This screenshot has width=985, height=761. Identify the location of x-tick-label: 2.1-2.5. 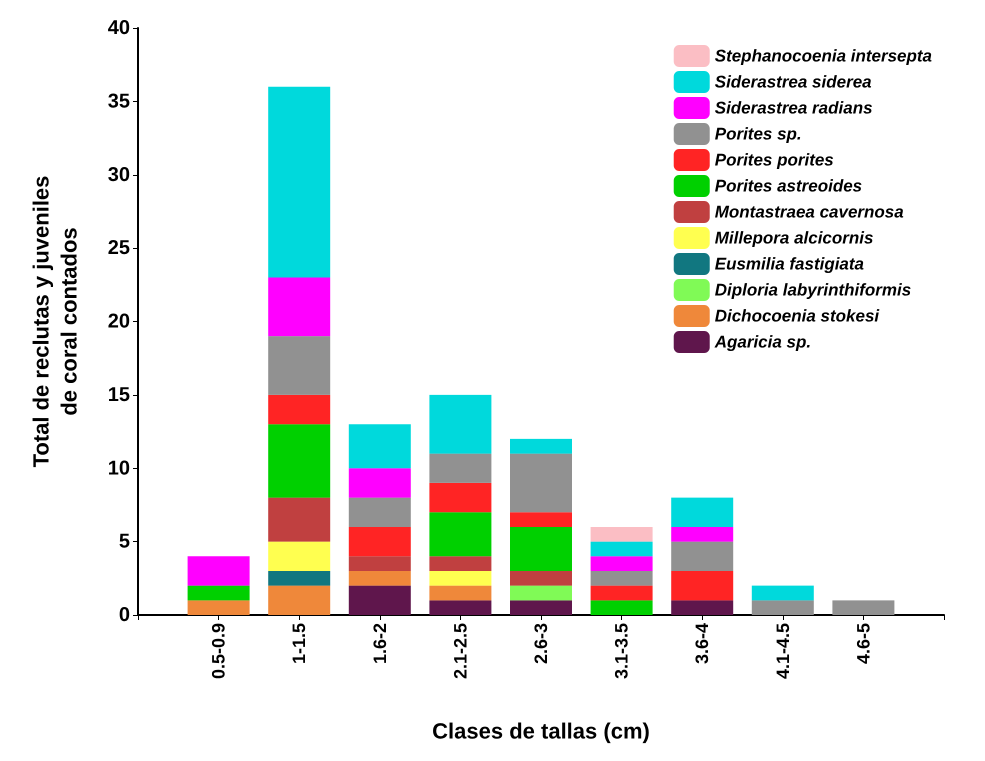
(460, 651).